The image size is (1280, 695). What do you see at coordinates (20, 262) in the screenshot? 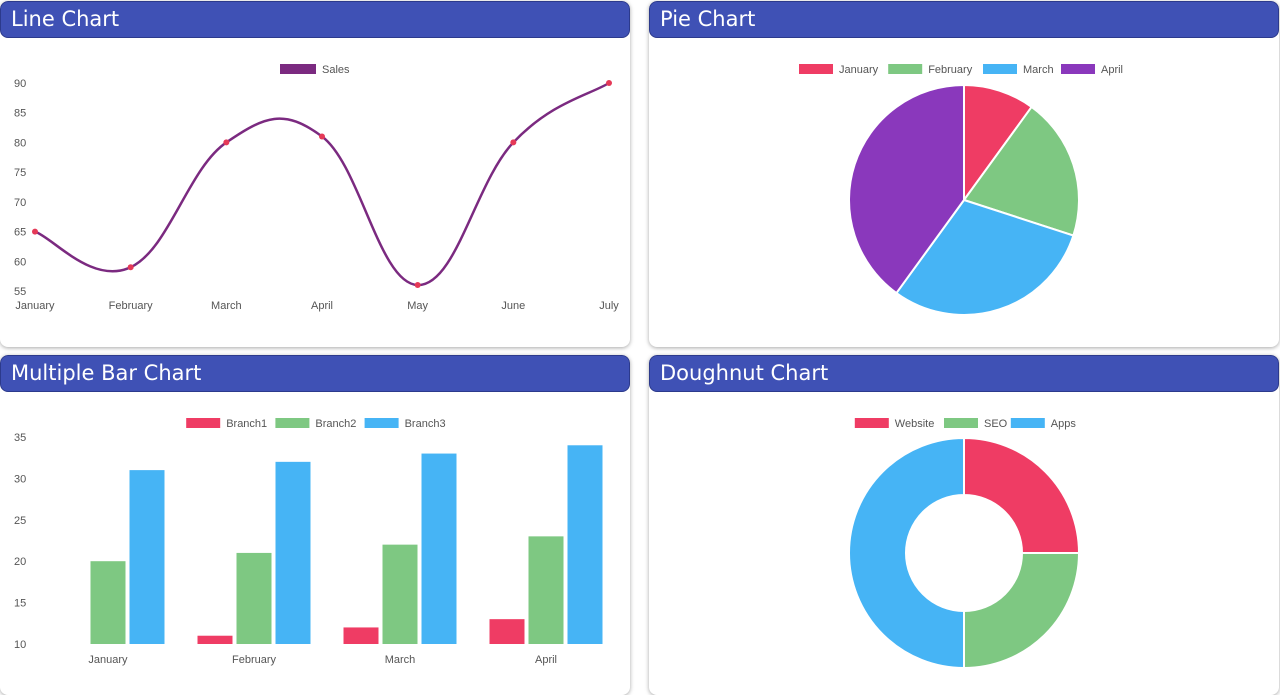
I see `line-y-tick: 60` at bounding box center [20, 262].